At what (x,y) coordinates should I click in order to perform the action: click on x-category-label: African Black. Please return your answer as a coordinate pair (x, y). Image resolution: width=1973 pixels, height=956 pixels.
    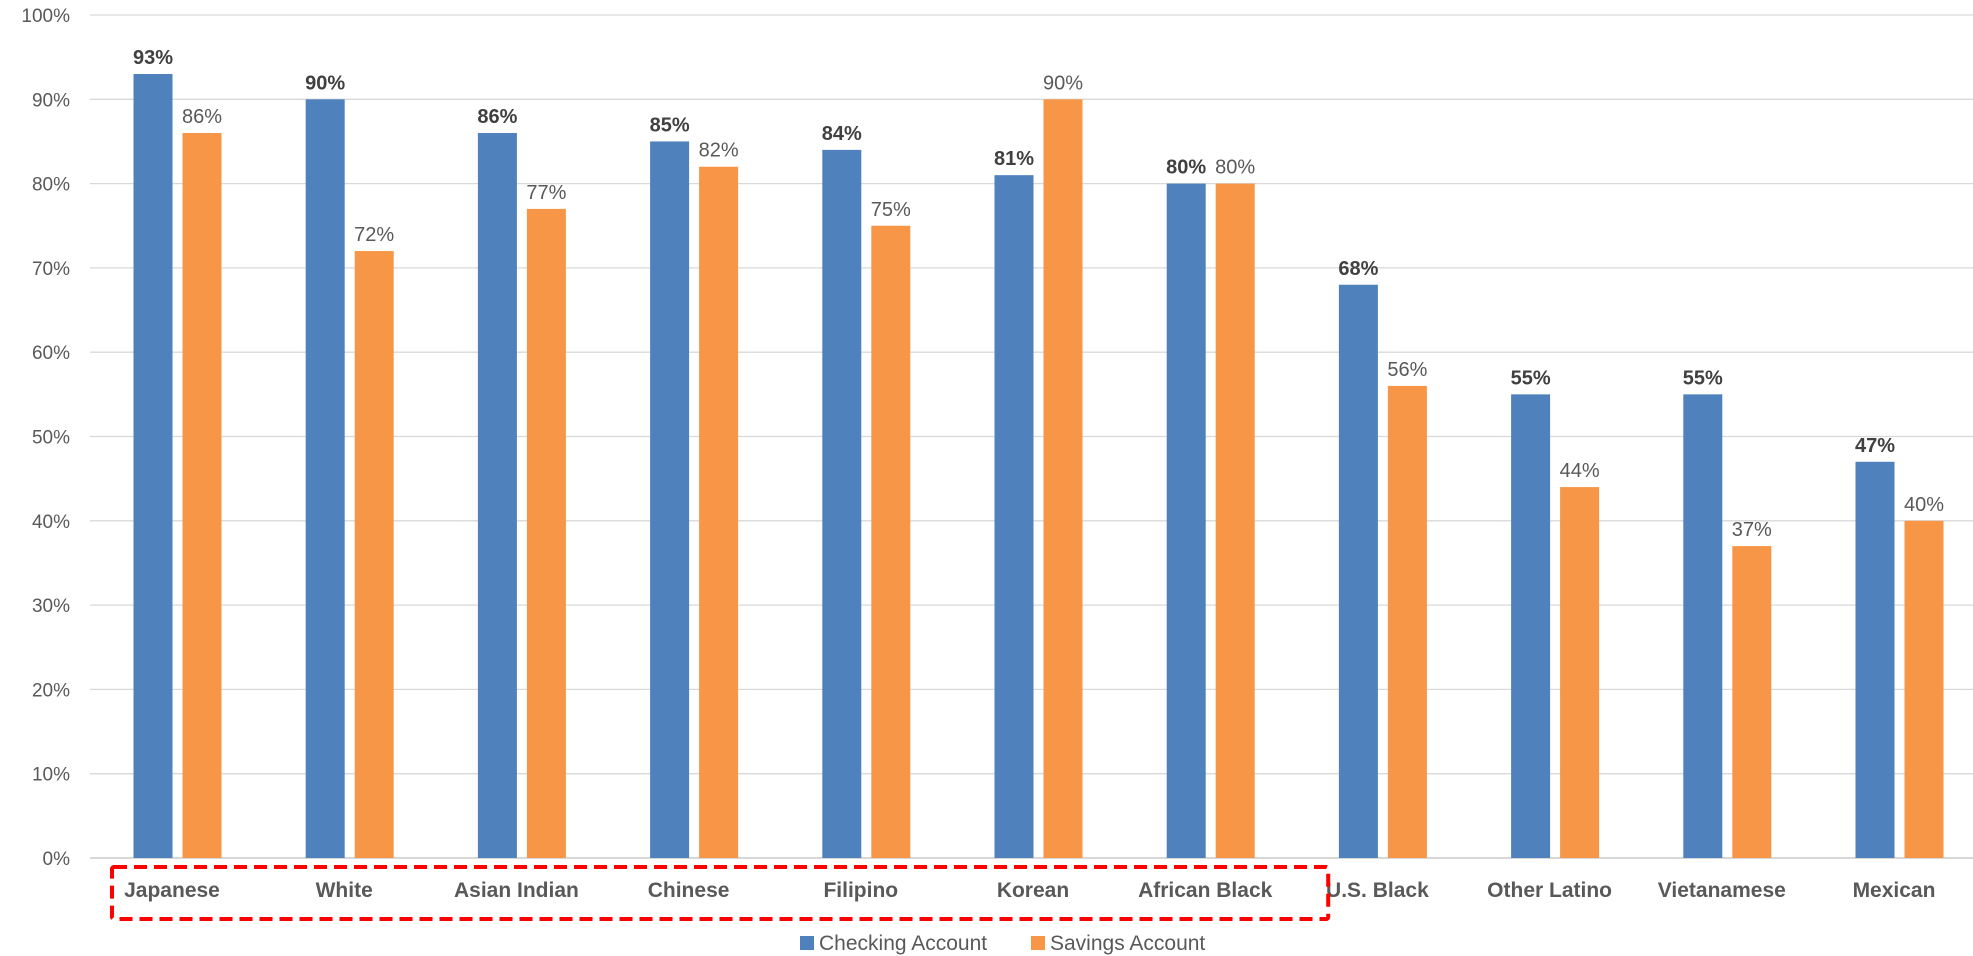
    Looking at the image, I should click on (1205, 890).